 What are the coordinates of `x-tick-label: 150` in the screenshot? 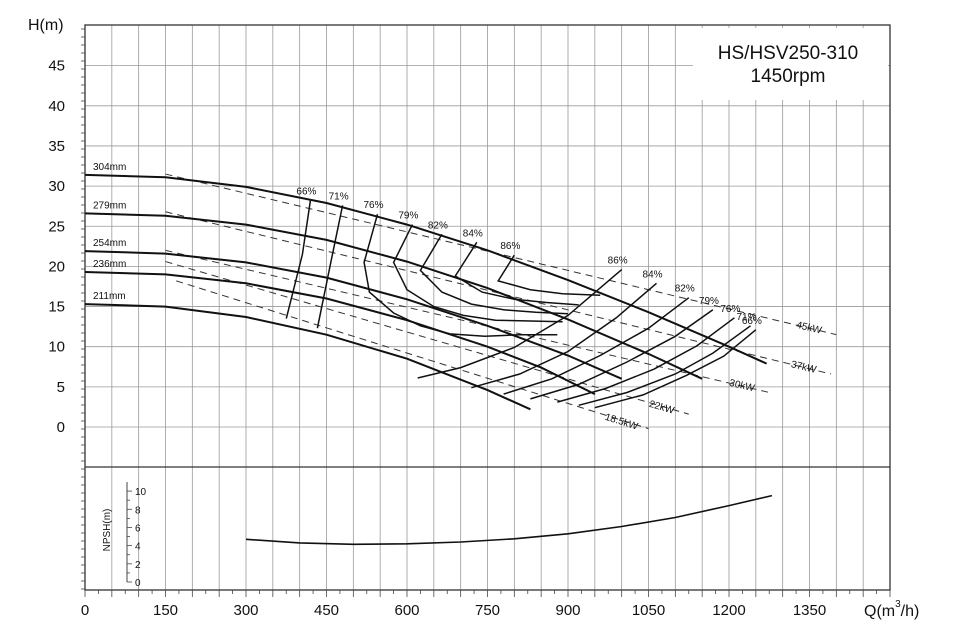 It's located at (165, 610).